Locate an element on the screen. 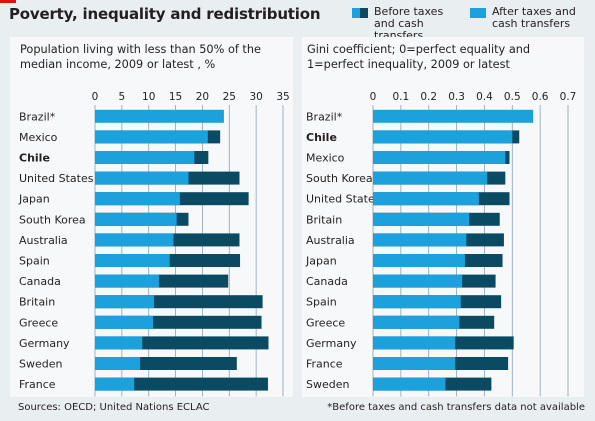 The width and height of the screenshot is (595, 421). gini-bar-after-brazil is located at coordinates (453, 116).